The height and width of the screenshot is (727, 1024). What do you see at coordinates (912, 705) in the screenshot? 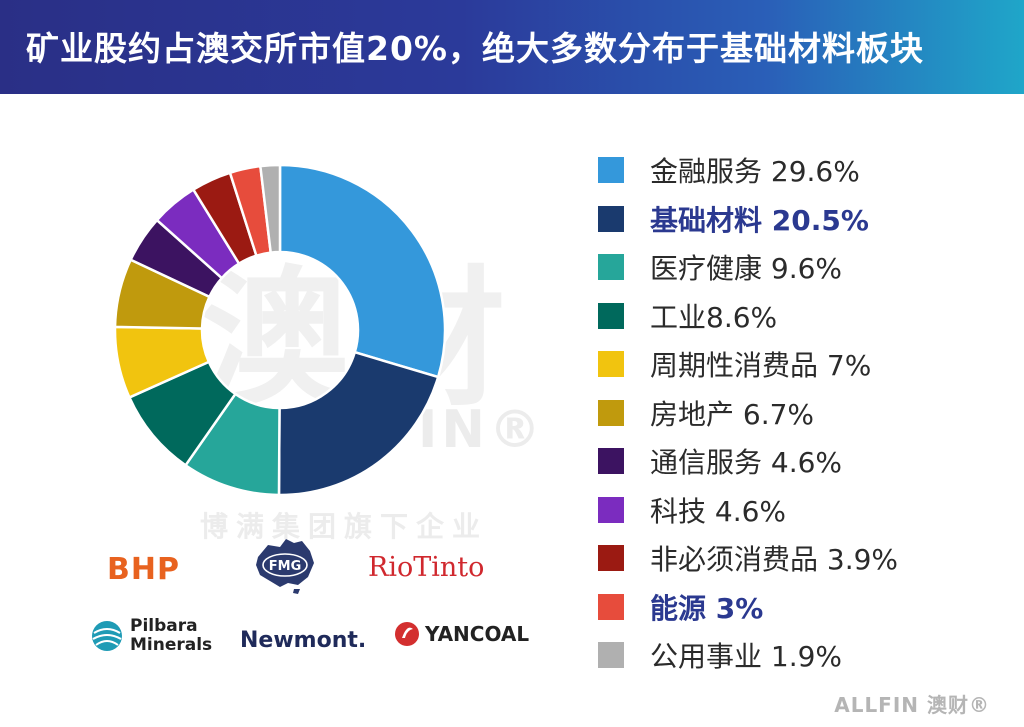
I see `footer-brand: ALLFIN 澳财®` at bounding box center [912, 705].